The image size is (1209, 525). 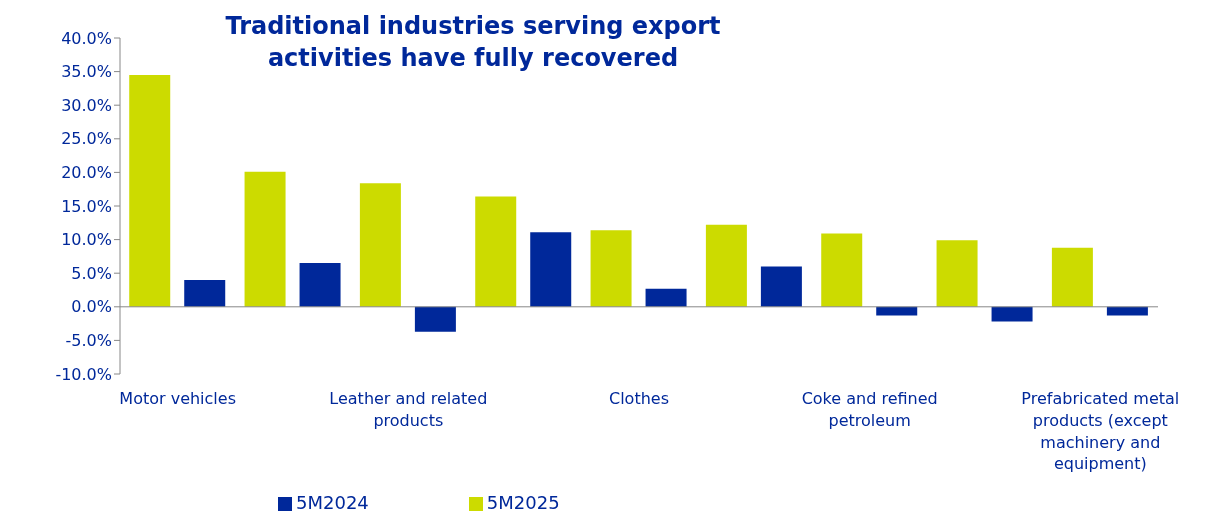 I want to click on y-tick-label: 25.0%, so click(x=86, y=139).